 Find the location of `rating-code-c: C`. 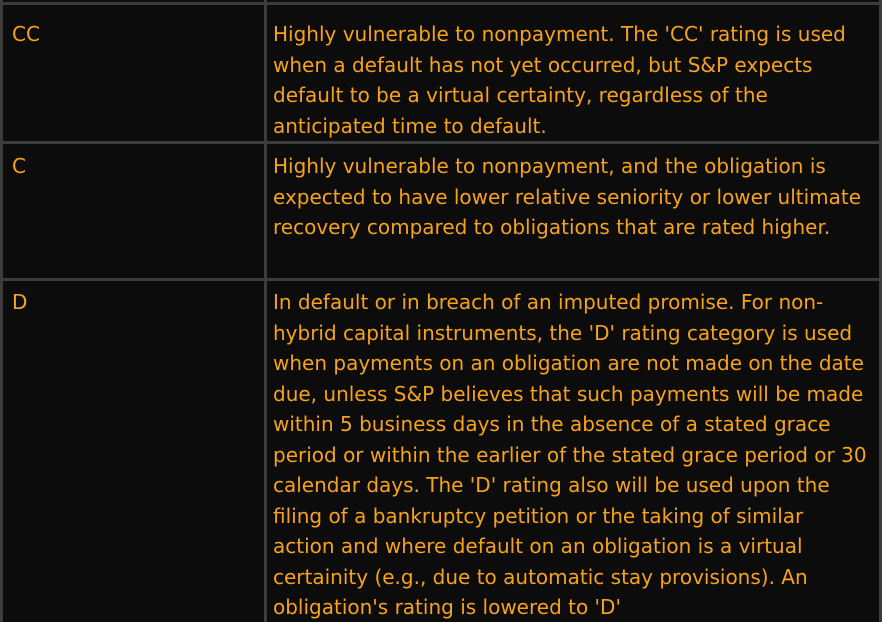

rating-code-c: C is located at coordinates (133, 211).